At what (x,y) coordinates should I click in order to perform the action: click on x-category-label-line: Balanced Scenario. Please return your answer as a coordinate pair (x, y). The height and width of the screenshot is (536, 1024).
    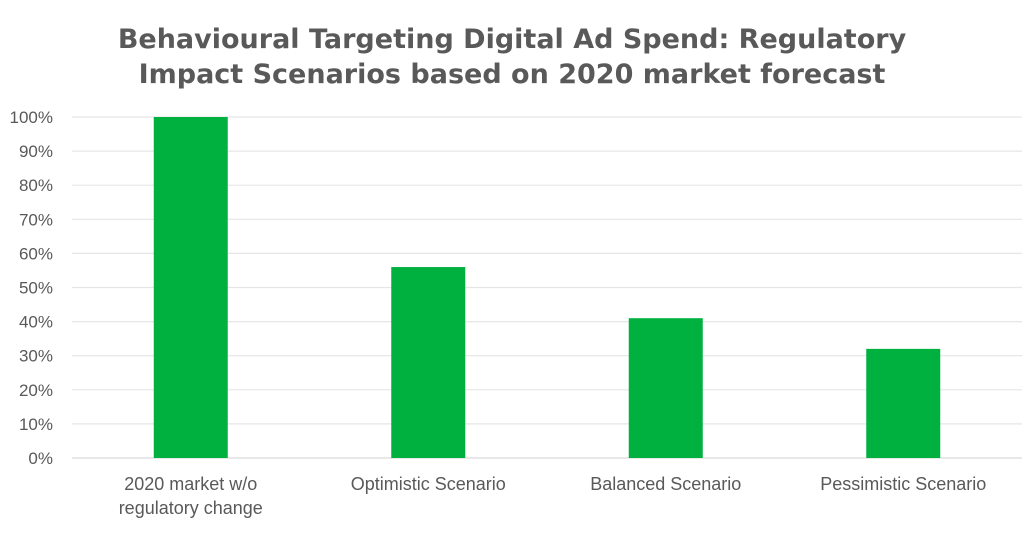
    Looking at the image, I should click on (665, 484).